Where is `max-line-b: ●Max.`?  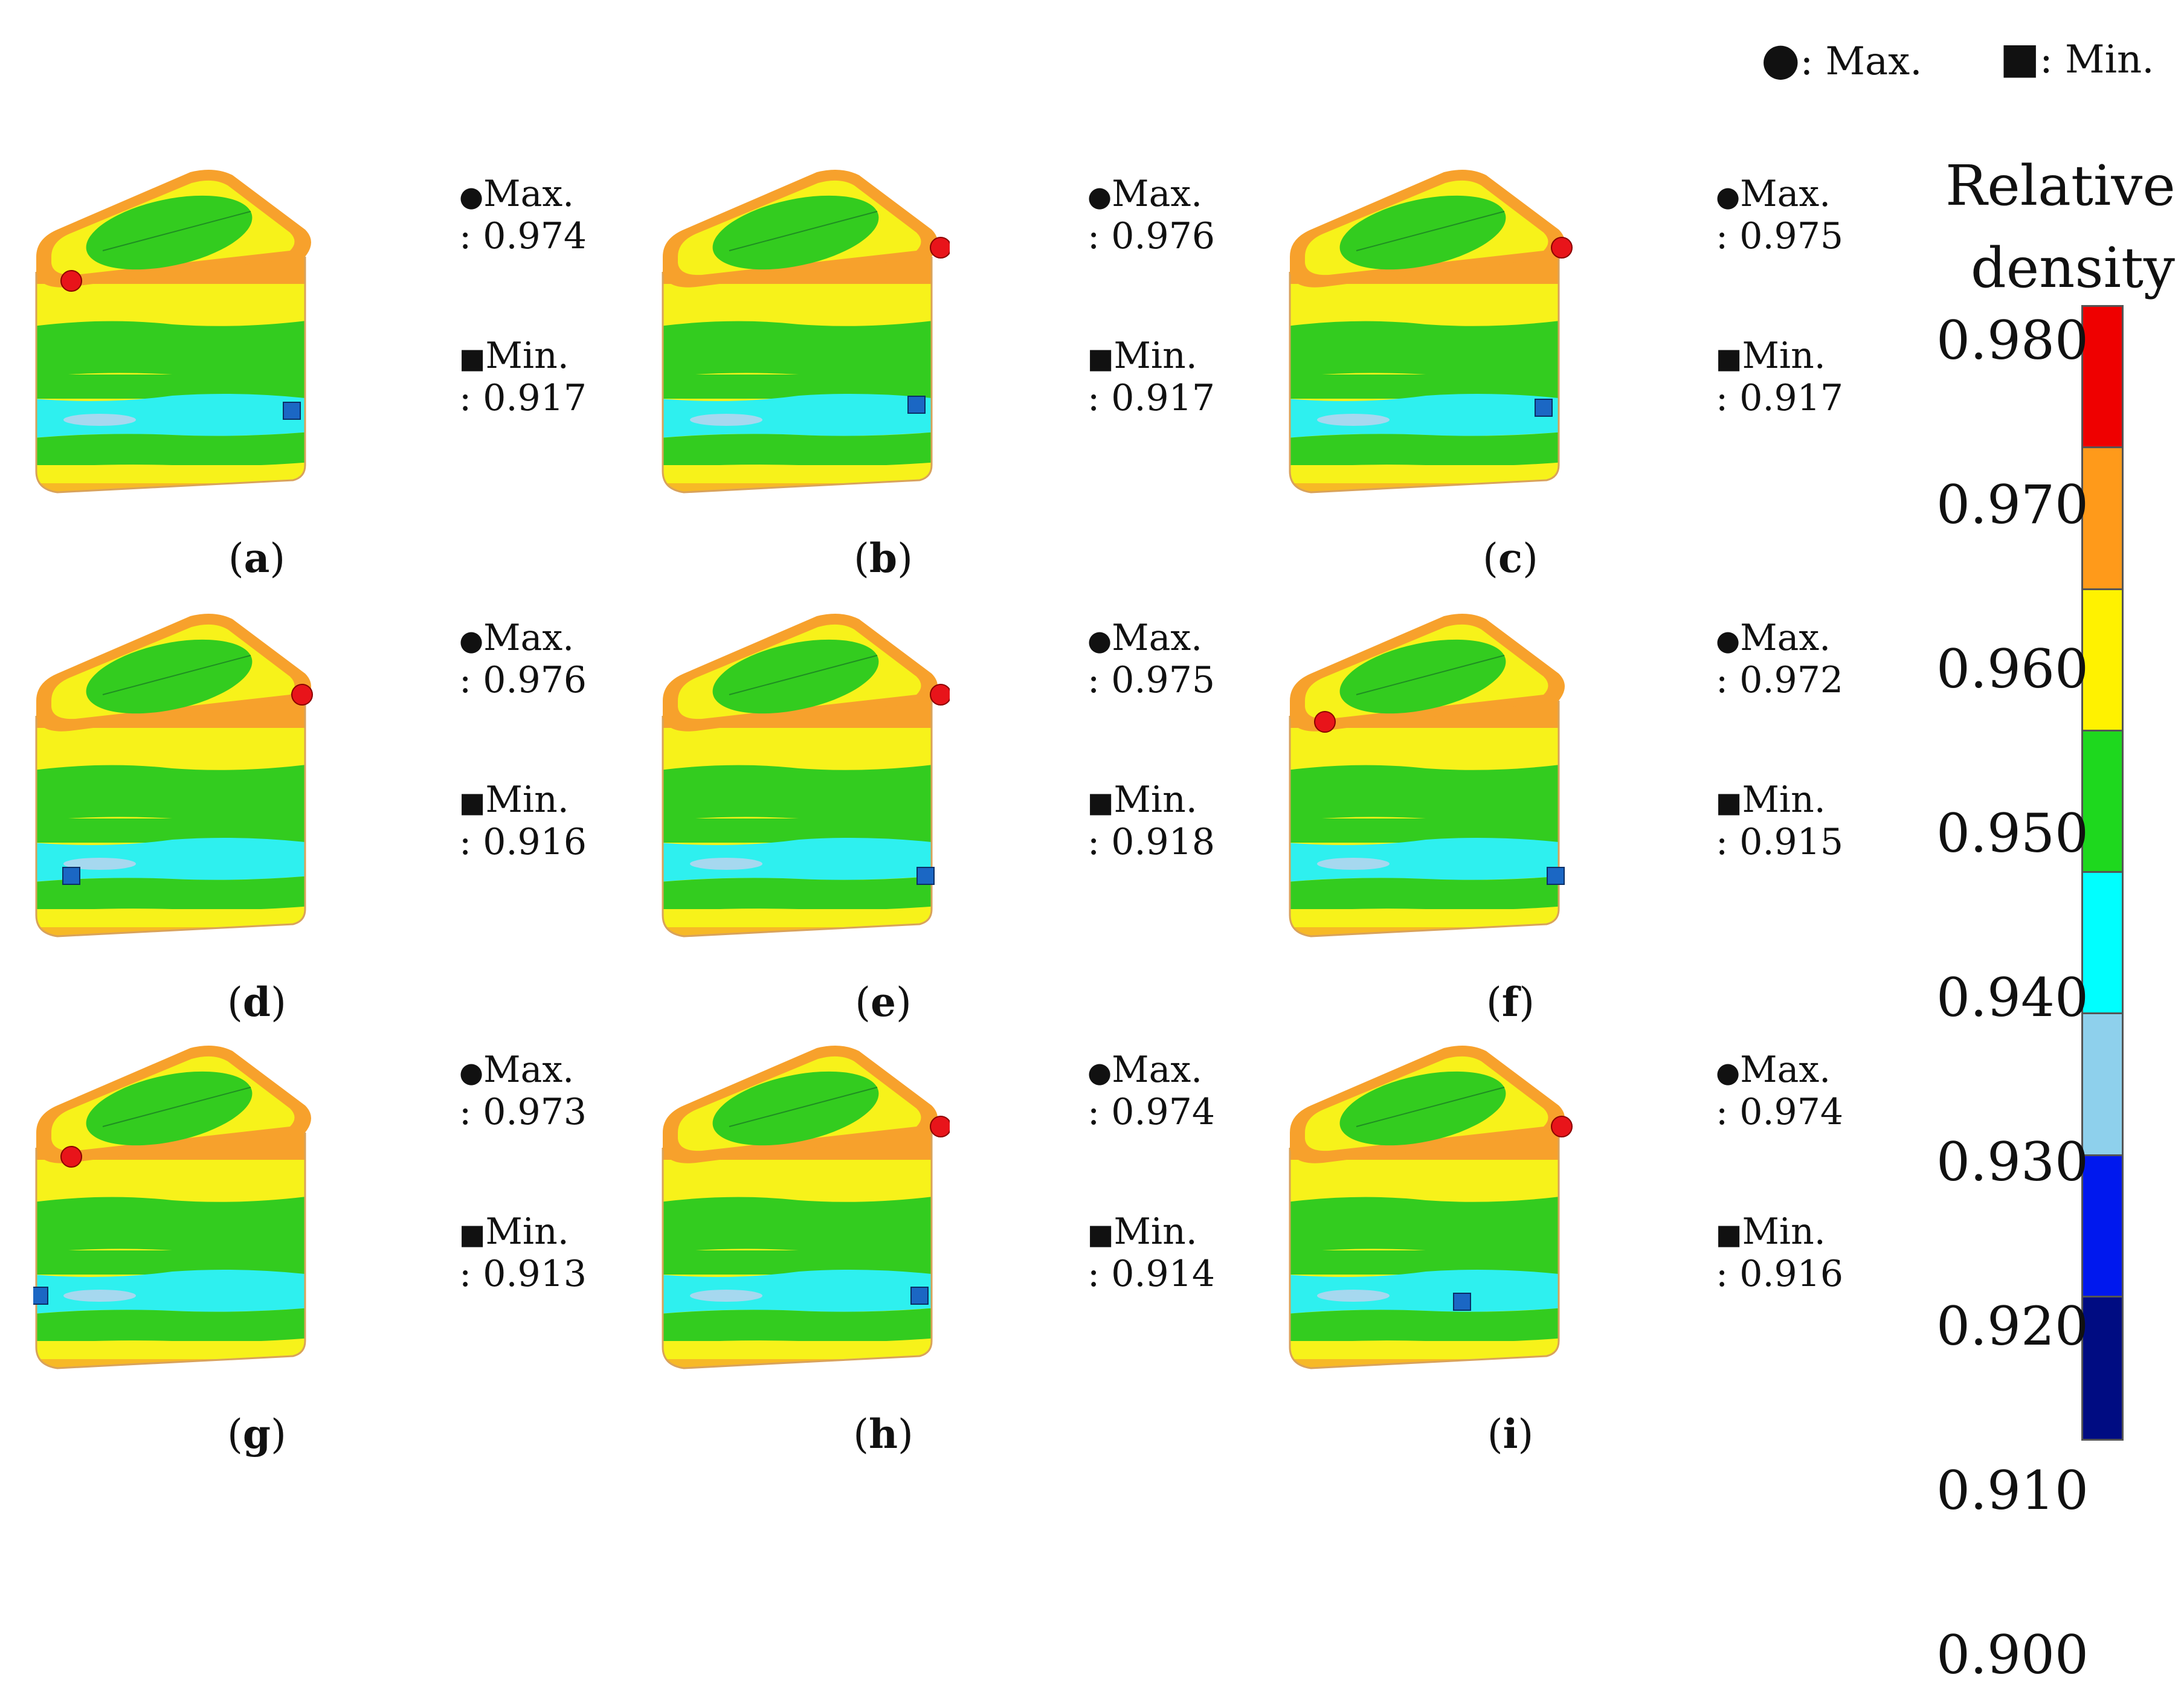
max-line-b: ●Max. is located at coordinates (1145, 194).